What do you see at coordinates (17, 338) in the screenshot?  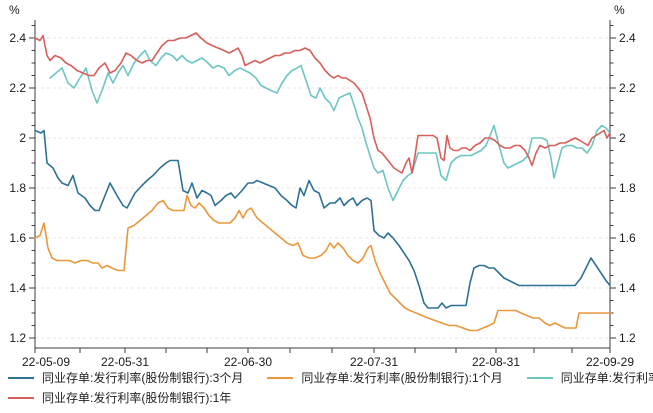 I see `y-tick-label-left: 1.2` at bounding box center [17, 338].